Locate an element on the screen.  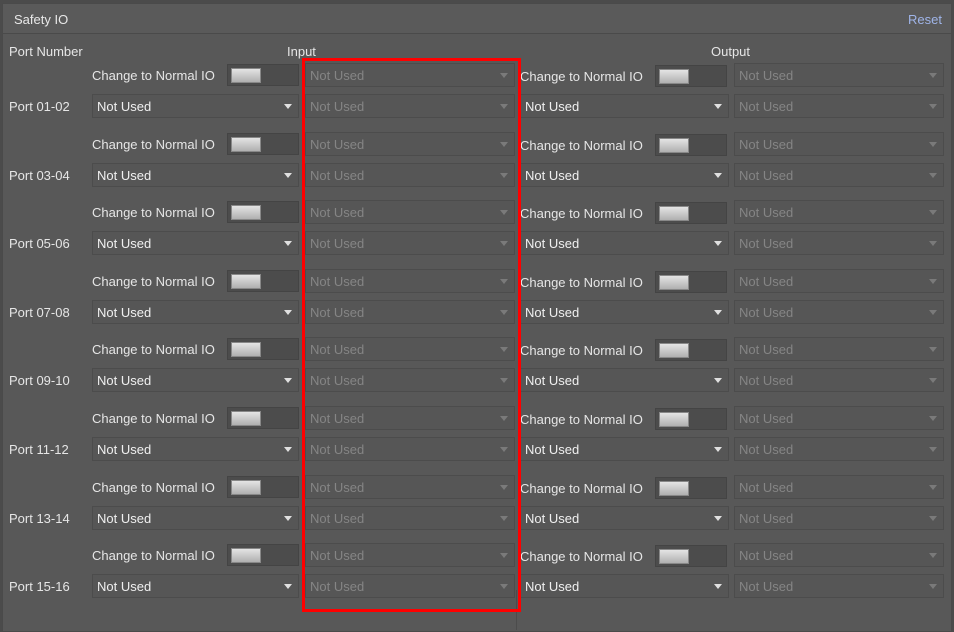
port-label: Port 13-14 is located at coordinates (39, 518).